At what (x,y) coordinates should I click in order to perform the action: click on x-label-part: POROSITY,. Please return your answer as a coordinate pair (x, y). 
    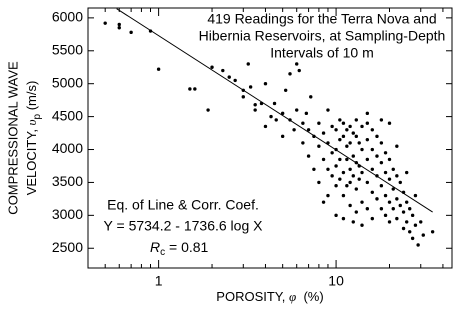
    Looking at the image, I should click on (252, 296).